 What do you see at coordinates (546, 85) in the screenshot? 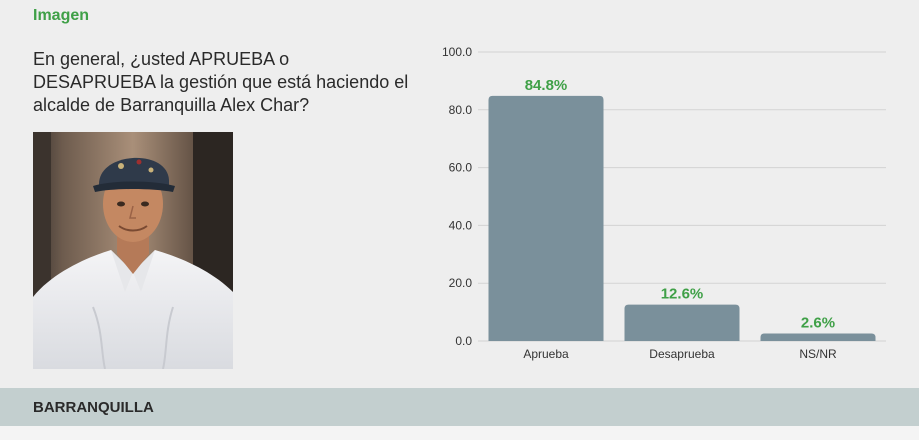
I see `bar-value-label: 84.8%` at bounding box center [546, 85].